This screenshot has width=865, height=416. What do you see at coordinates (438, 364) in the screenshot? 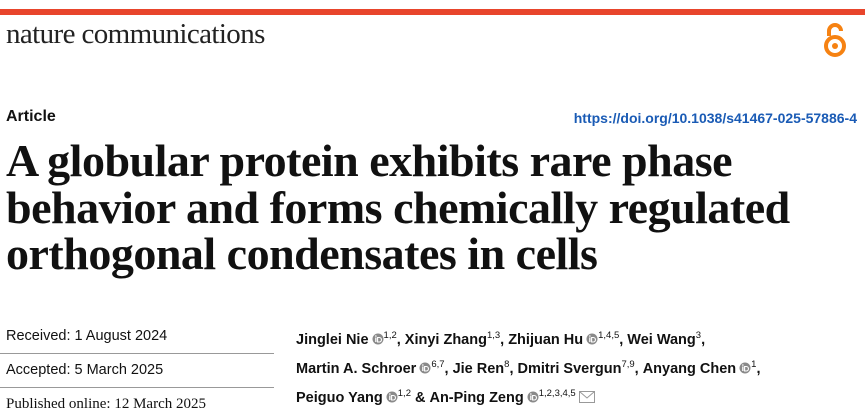
I see `affiliation: 6,7` at bounding box center [438, 364].